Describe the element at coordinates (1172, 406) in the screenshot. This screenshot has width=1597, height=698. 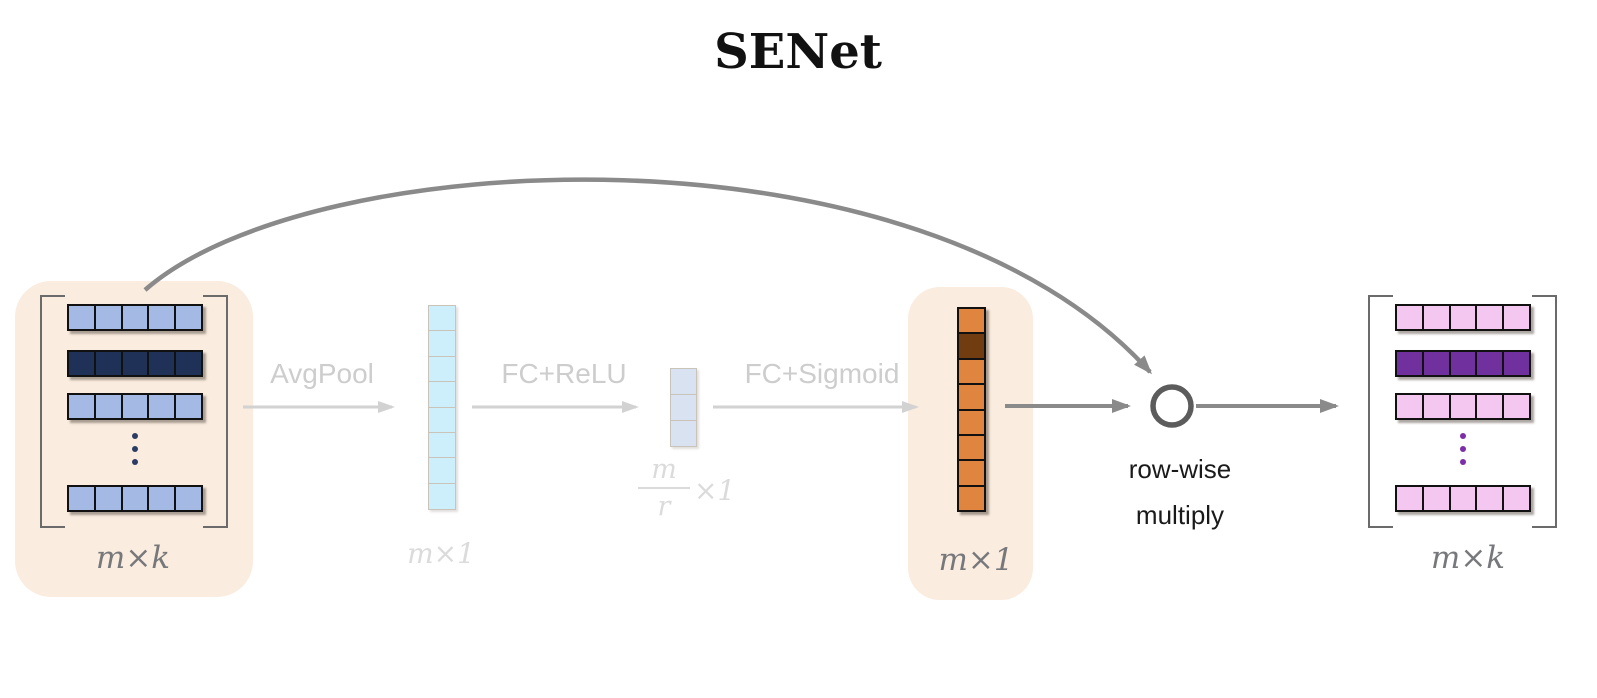
I see `multiply-circle` at that location.